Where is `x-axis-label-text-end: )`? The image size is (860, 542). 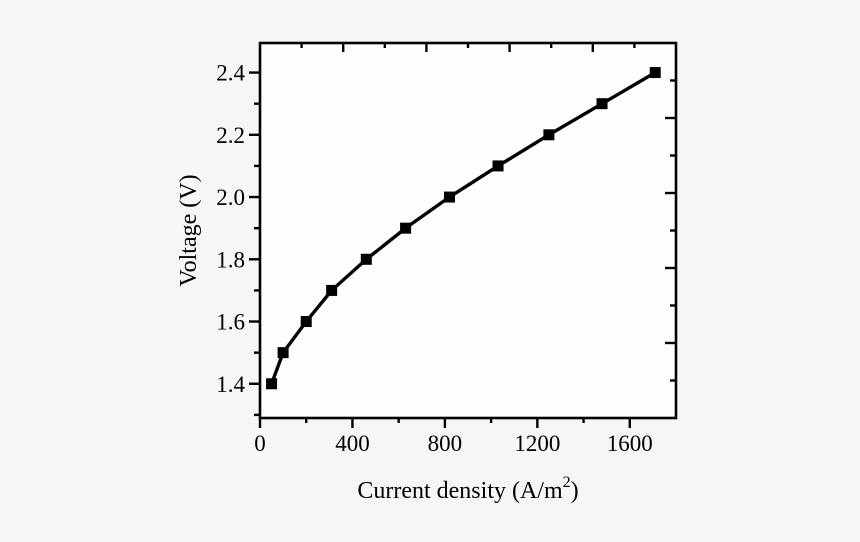 x-axis-label-text-end: ) is located at coordinates (575, 491).